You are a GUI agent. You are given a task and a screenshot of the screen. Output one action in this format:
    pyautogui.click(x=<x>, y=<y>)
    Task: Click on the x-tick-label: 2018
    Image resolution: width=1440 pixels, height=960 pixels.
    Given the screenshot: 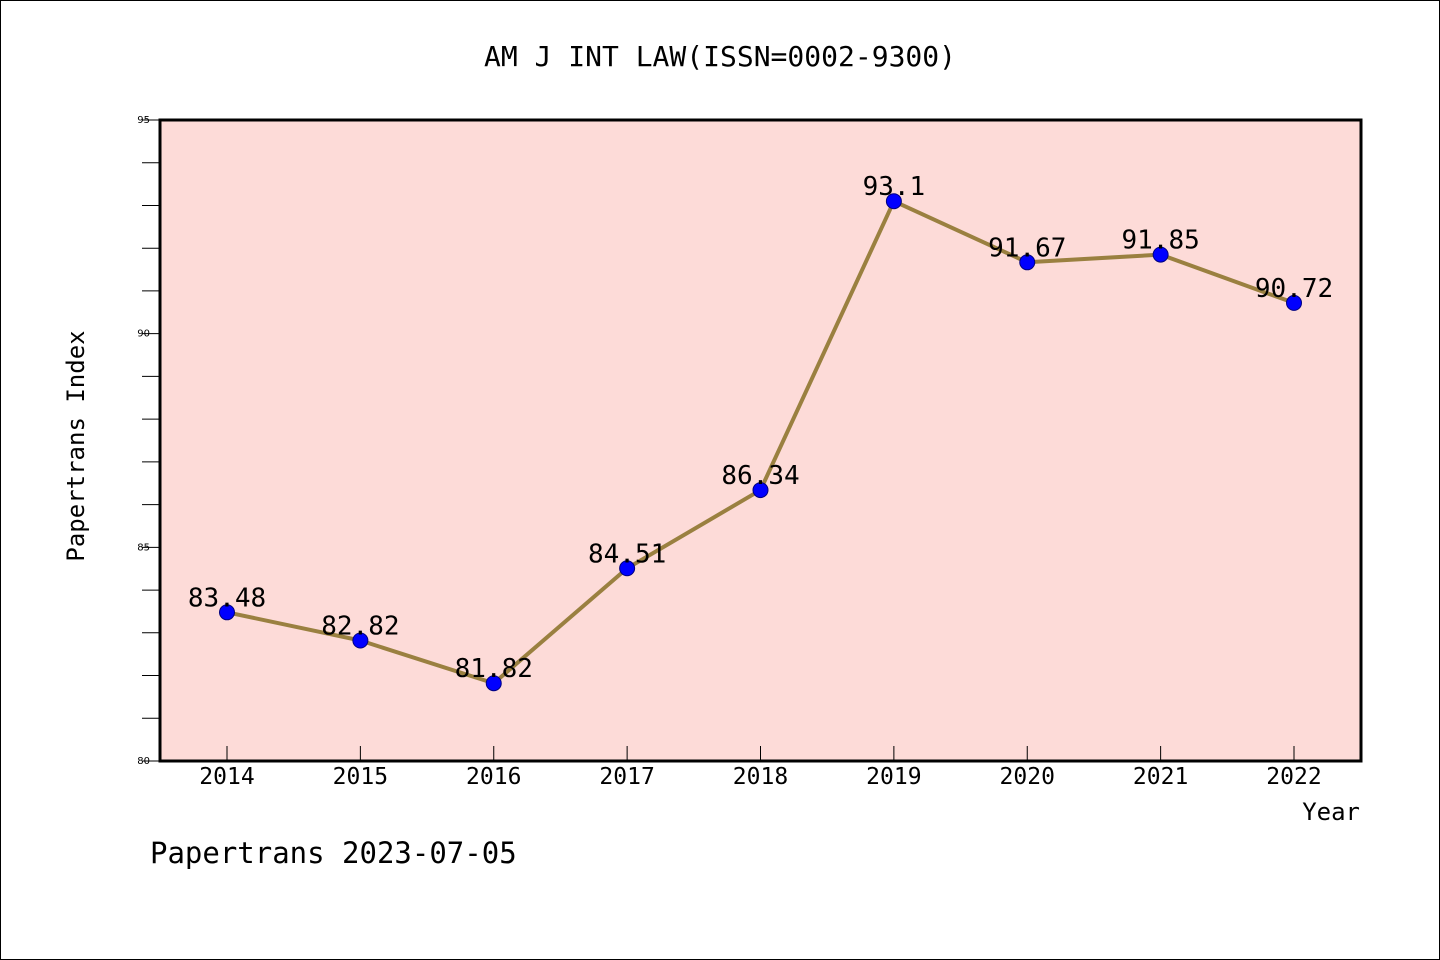 What is the action you would take?
    pyautogui.click(x=760, y=777)
    